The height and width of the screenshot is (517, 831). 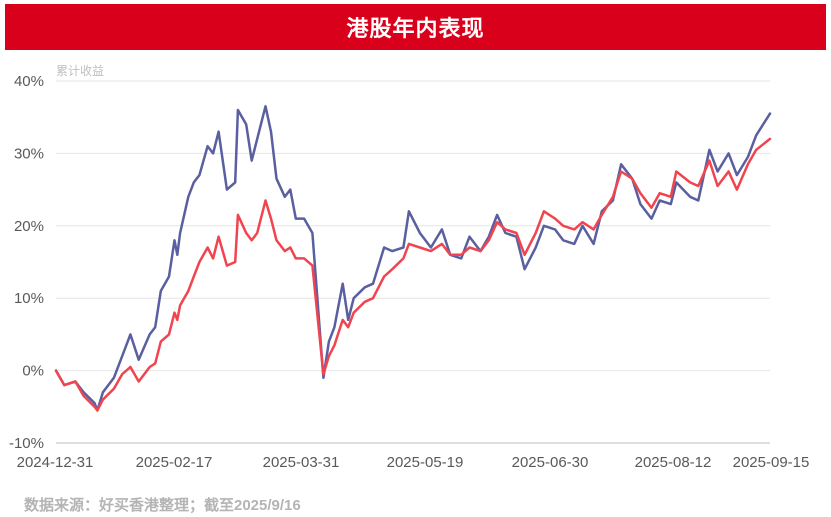 What do you see at coordinates (771, 462) in the screenshot?
I see `x-tick-label: 2025-09-15` at bounding box center [771, 462].